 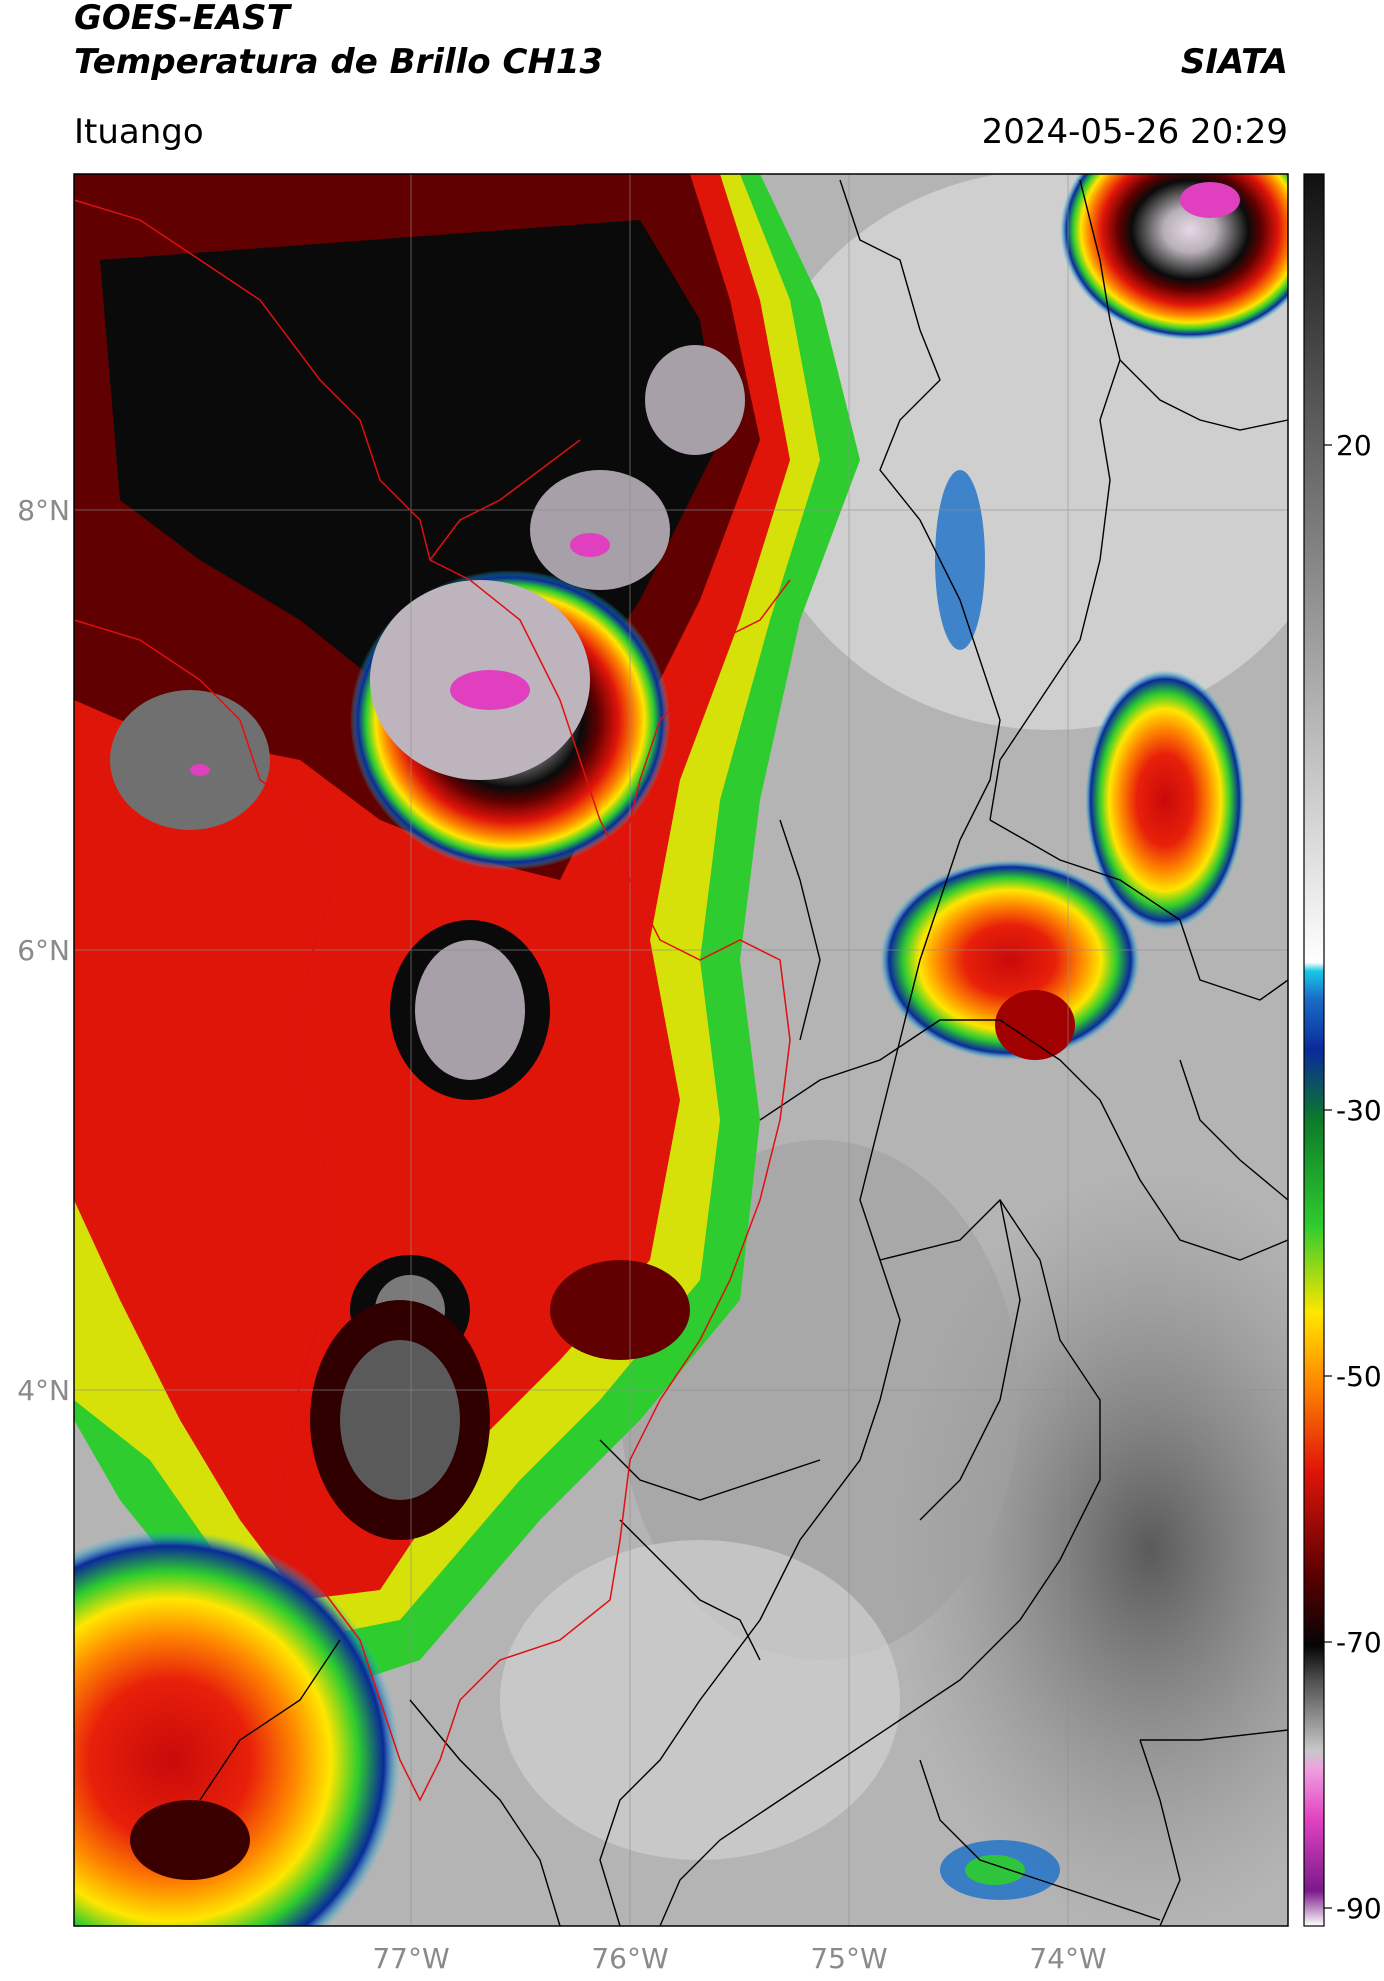 I want to click on colorbar-tick-label: -30, so click(x=1359, y=1110).